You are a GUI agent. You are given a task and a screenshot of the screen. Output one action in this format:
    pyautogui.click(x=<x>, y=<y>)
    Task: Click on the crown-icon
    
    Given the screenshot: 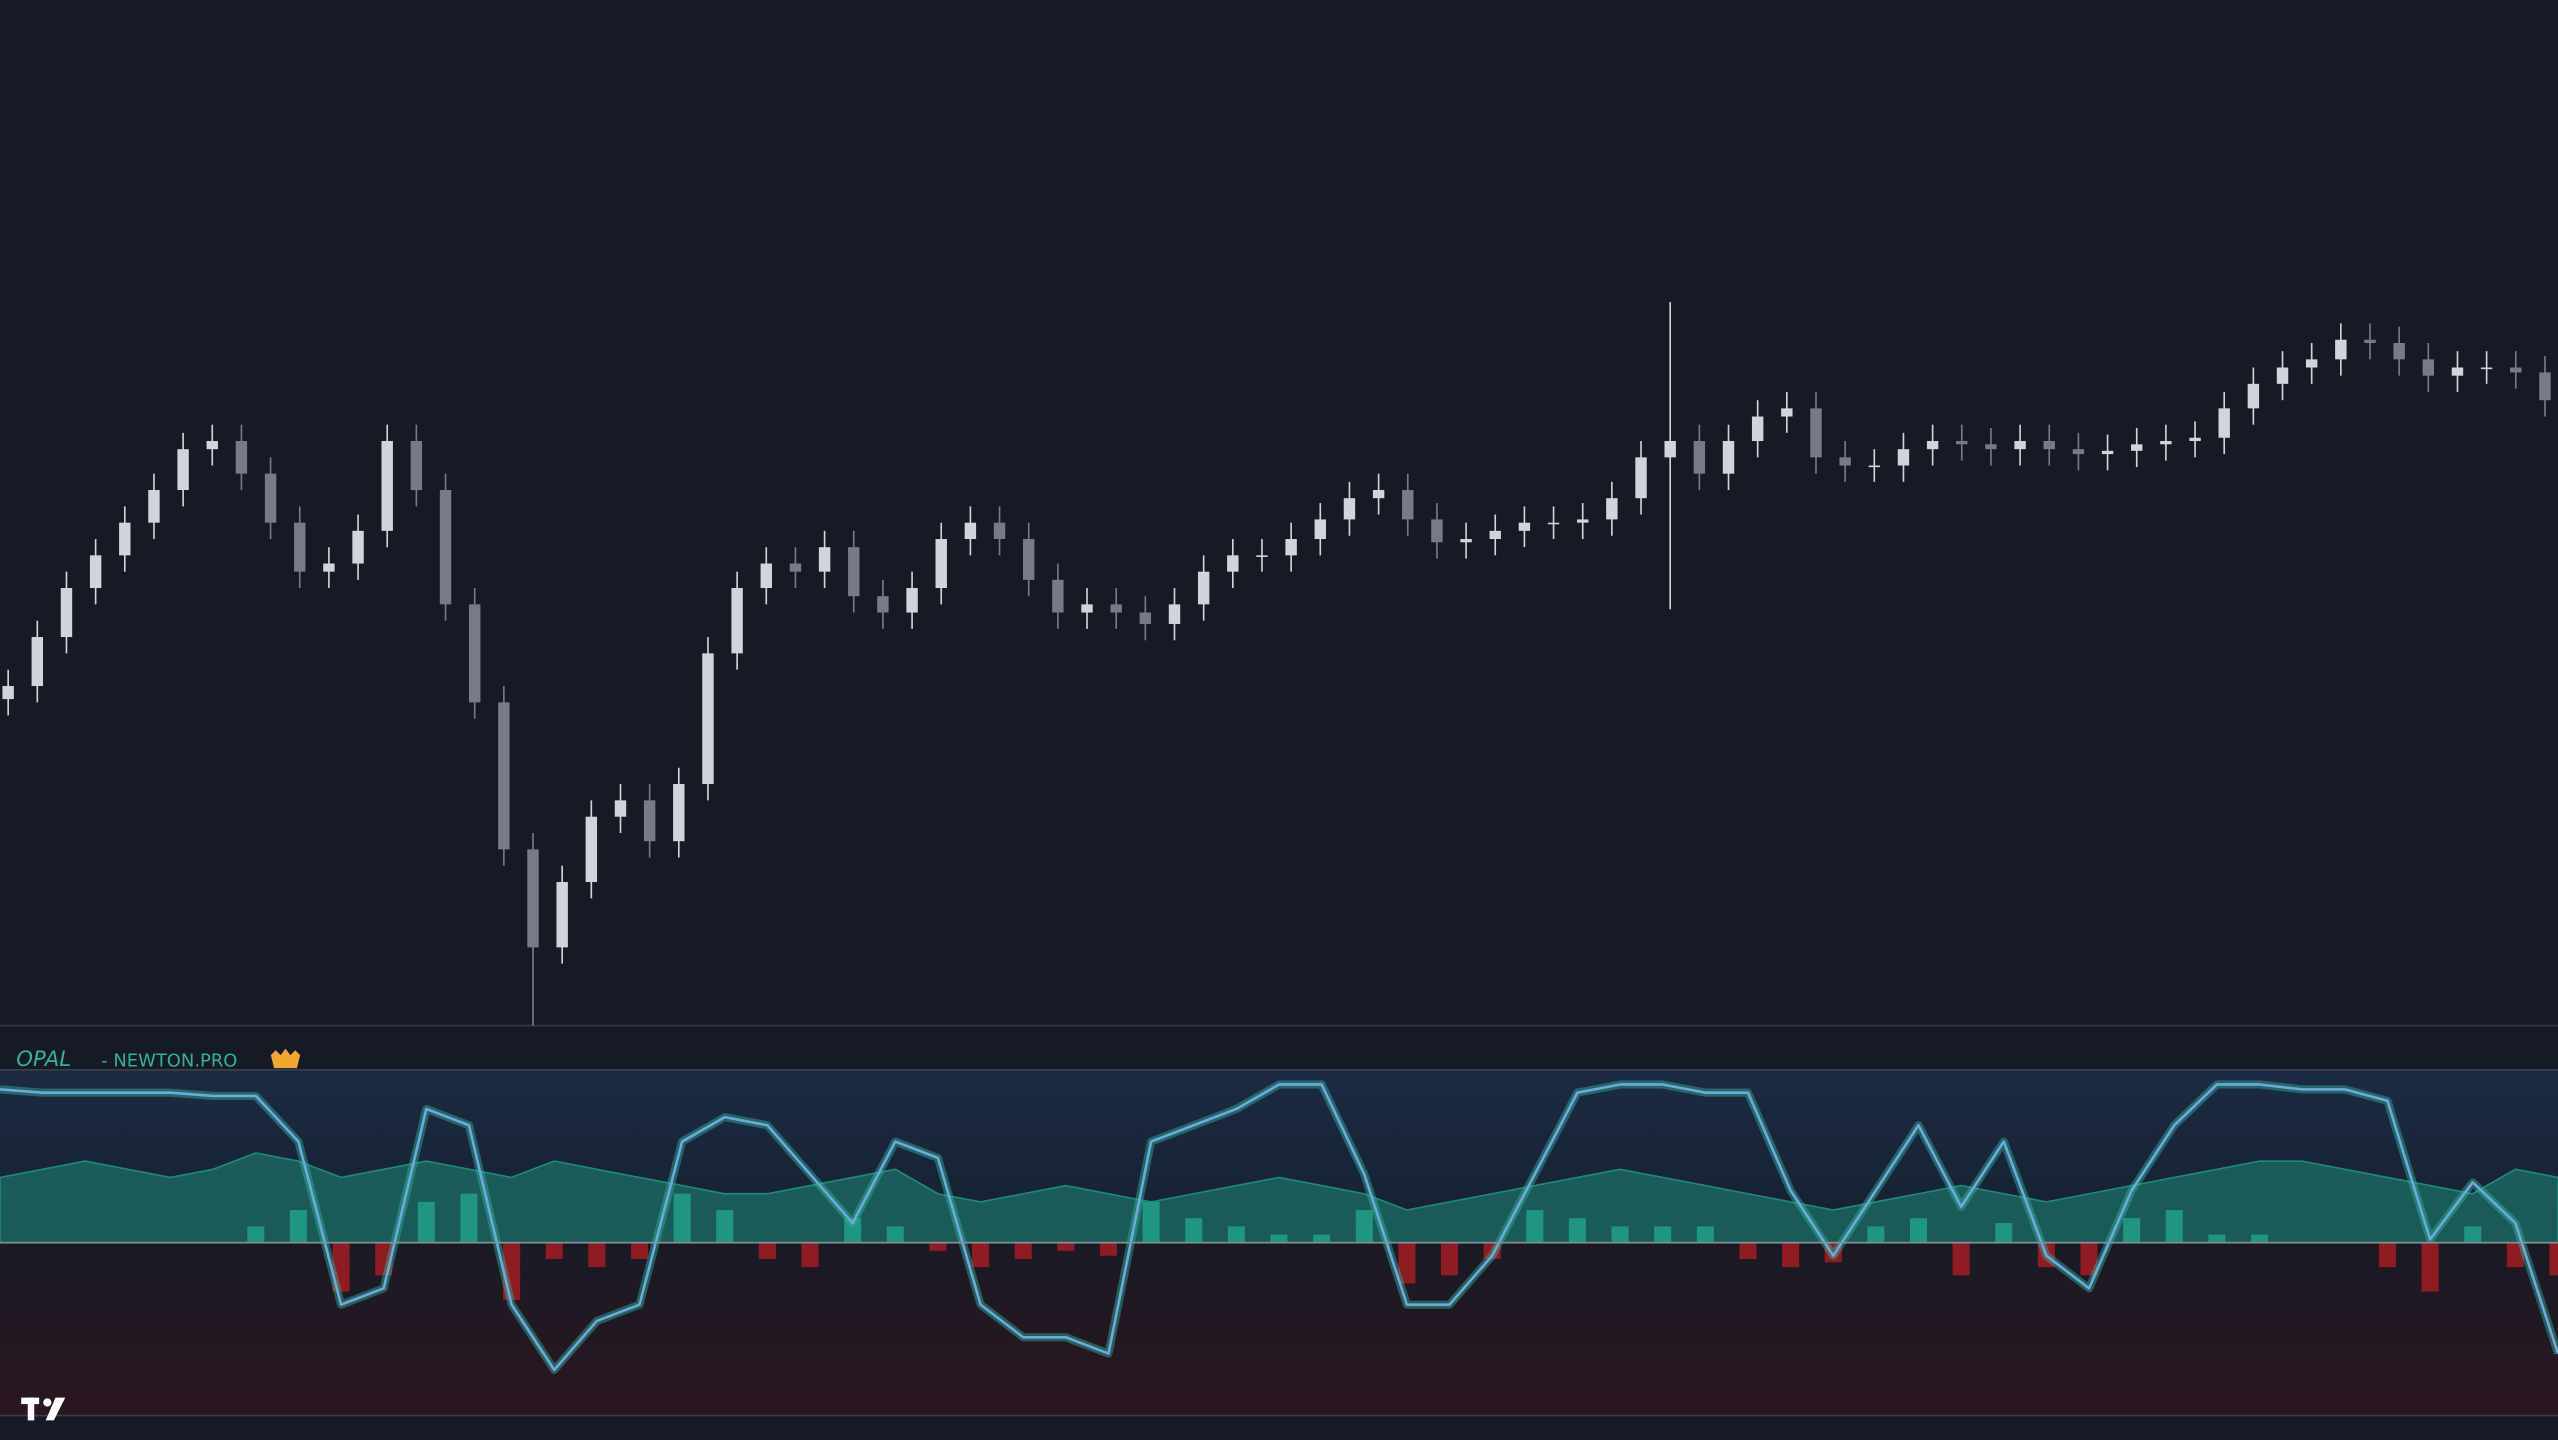 What is the action you would take?
    pyautogui.click(x=285, y=1058)
    